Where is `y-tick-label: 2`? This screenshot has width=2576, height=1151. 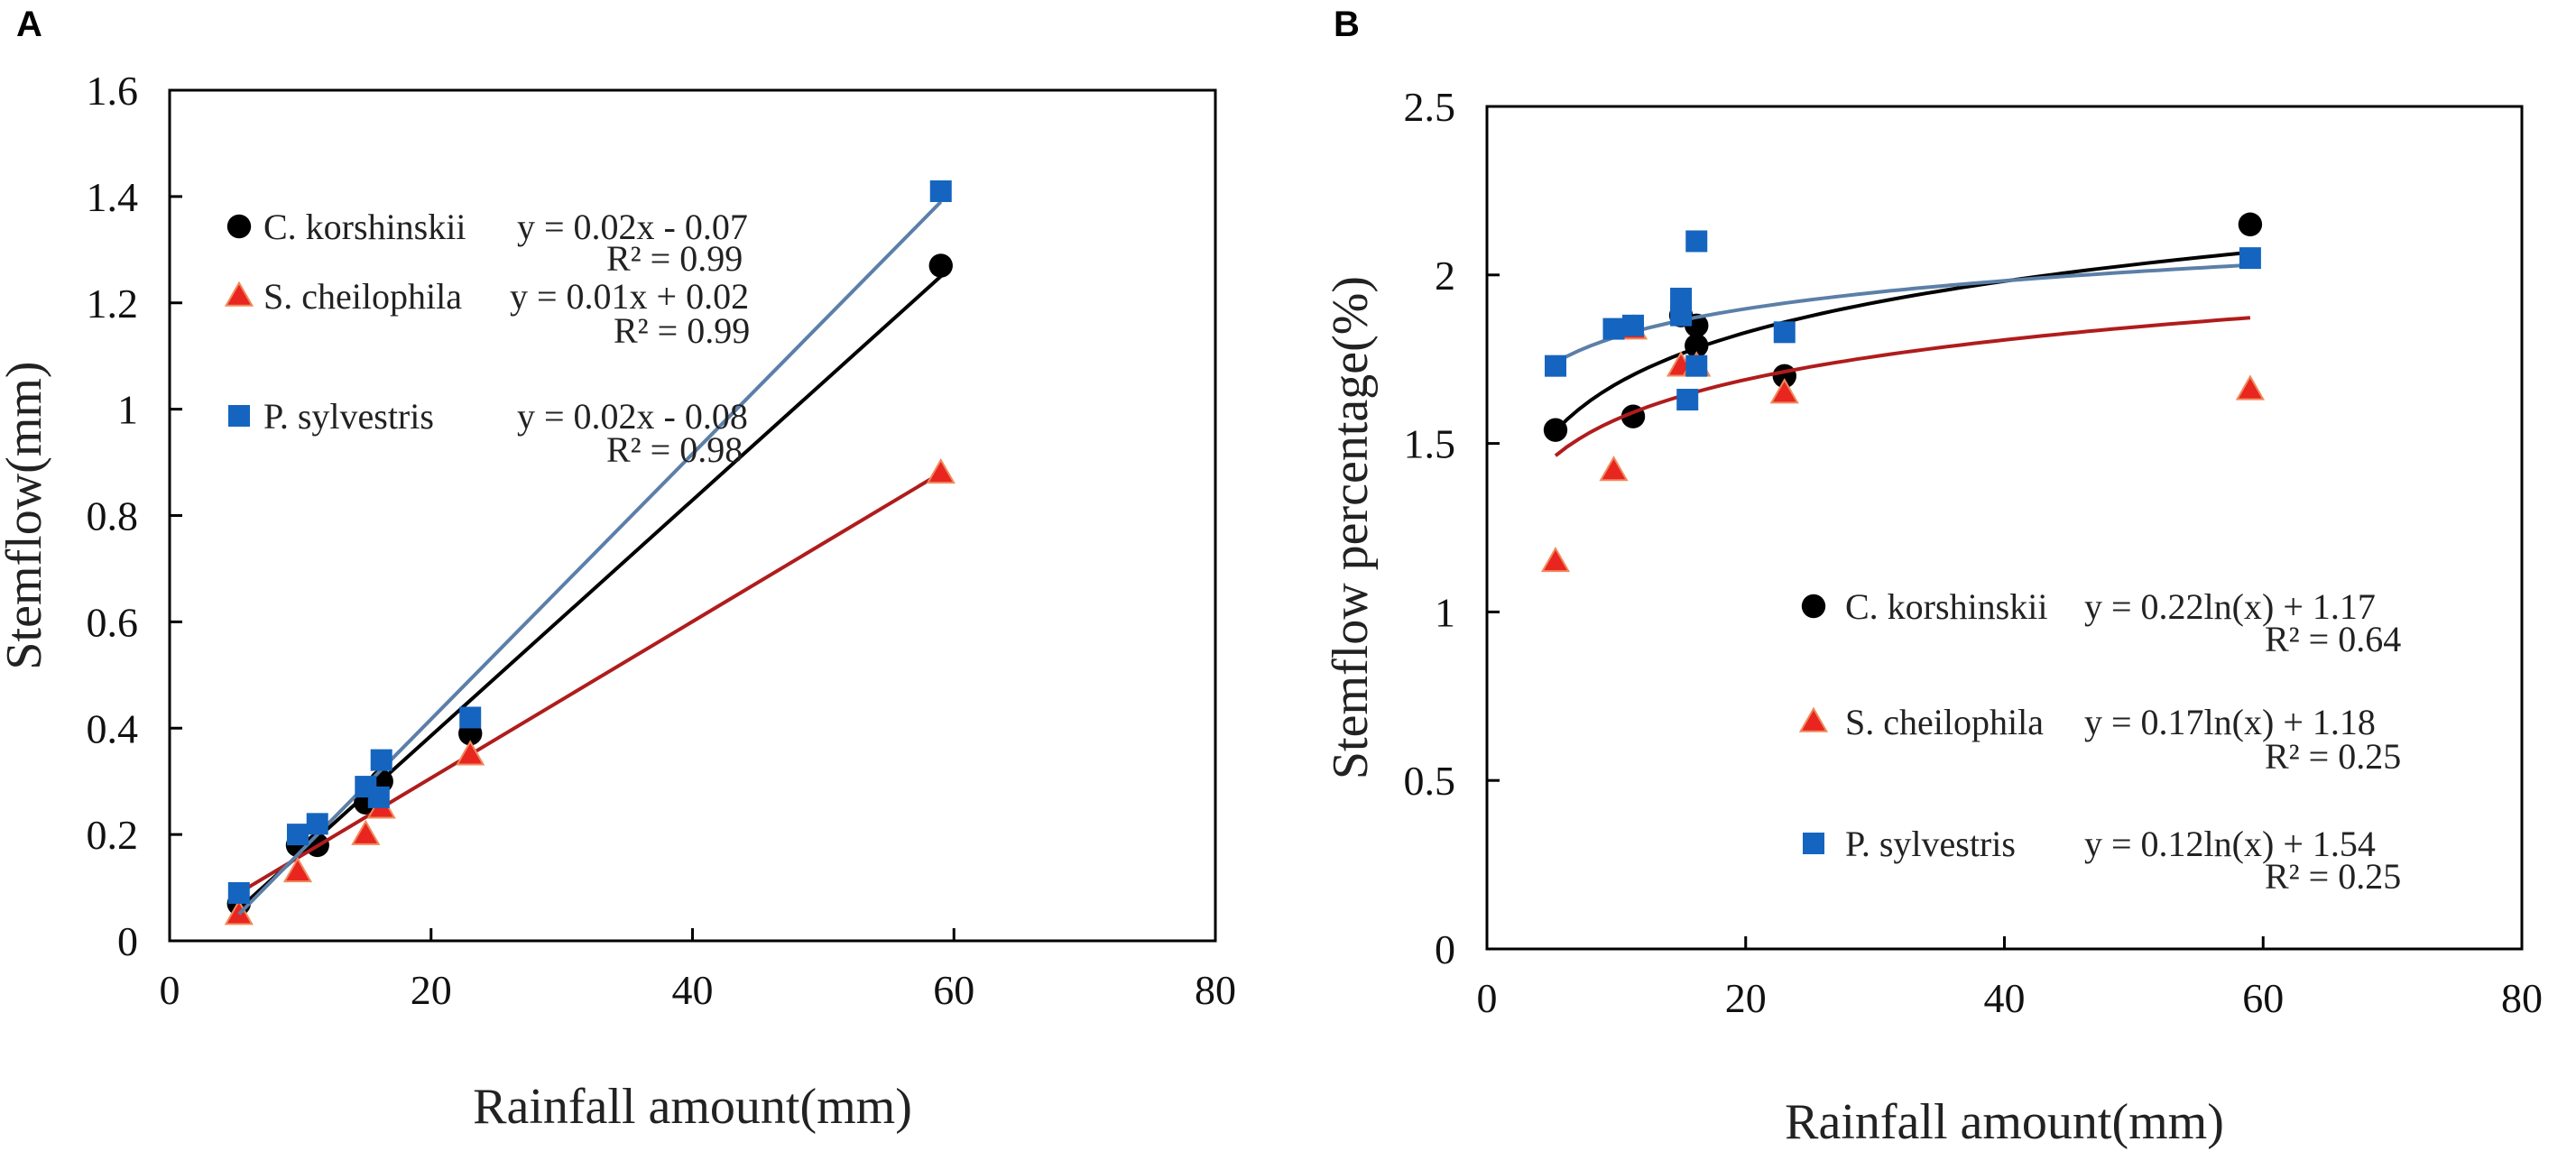
y-tick-label: 2 is located at coordinates (1445, 276).